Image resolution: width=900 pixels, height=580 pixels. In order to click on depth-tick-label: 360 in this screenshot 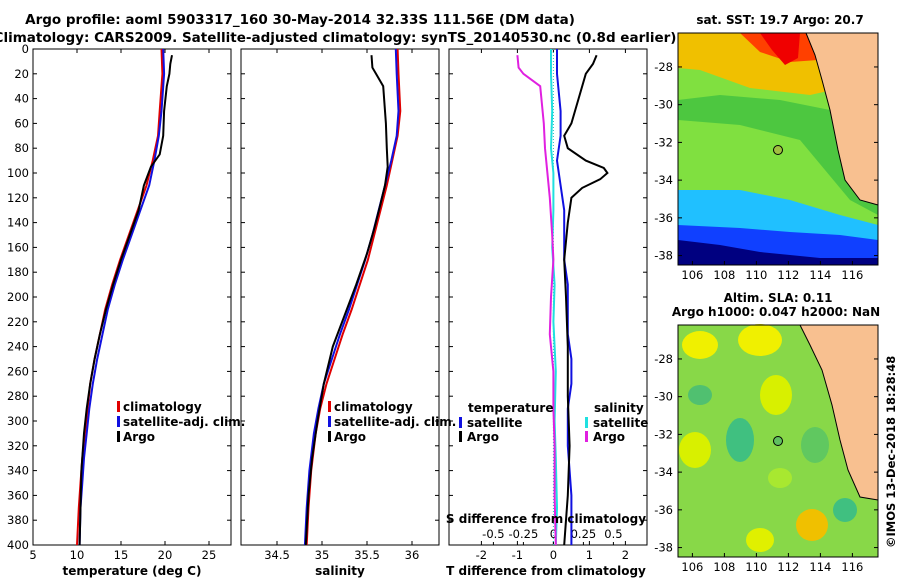, I will do `click(18, 495)`.